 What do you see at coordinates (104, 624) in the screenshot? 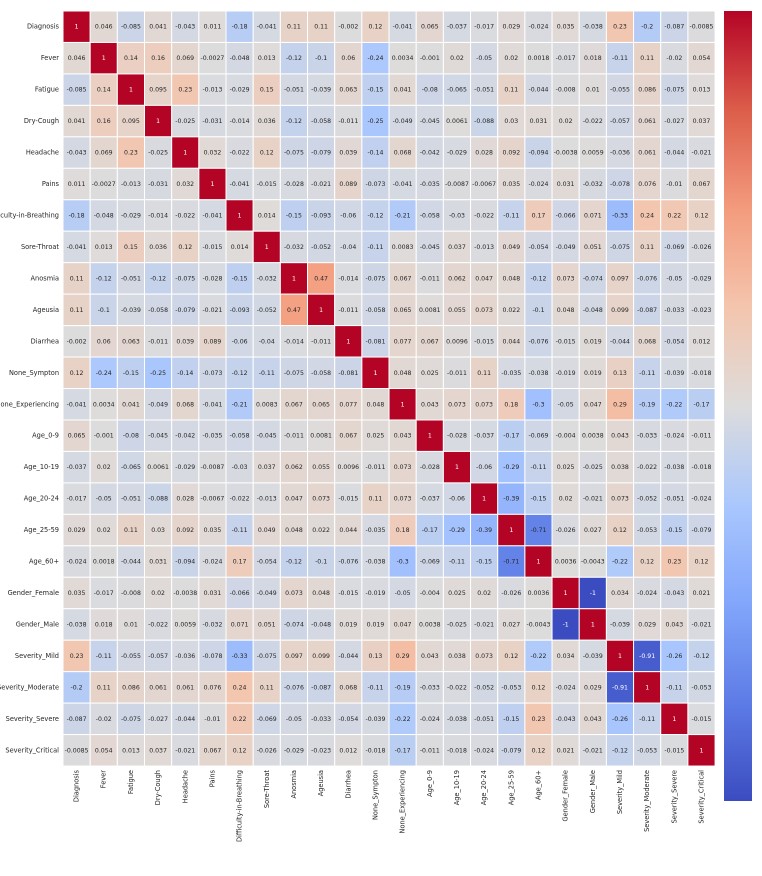
I see `heatmap-value-19-1: 0.018` at bounding box center [104, 624].